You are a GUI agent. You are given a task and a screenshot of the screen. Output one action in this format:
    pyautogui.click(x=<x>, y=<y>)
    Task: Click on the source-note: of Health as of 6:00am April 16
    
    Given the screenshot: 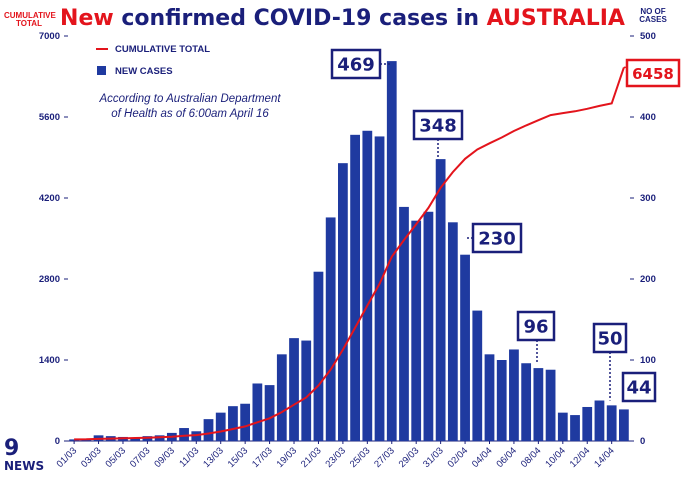 What is the action you would take?
    pyautogui.click(x=190, y=114)
    